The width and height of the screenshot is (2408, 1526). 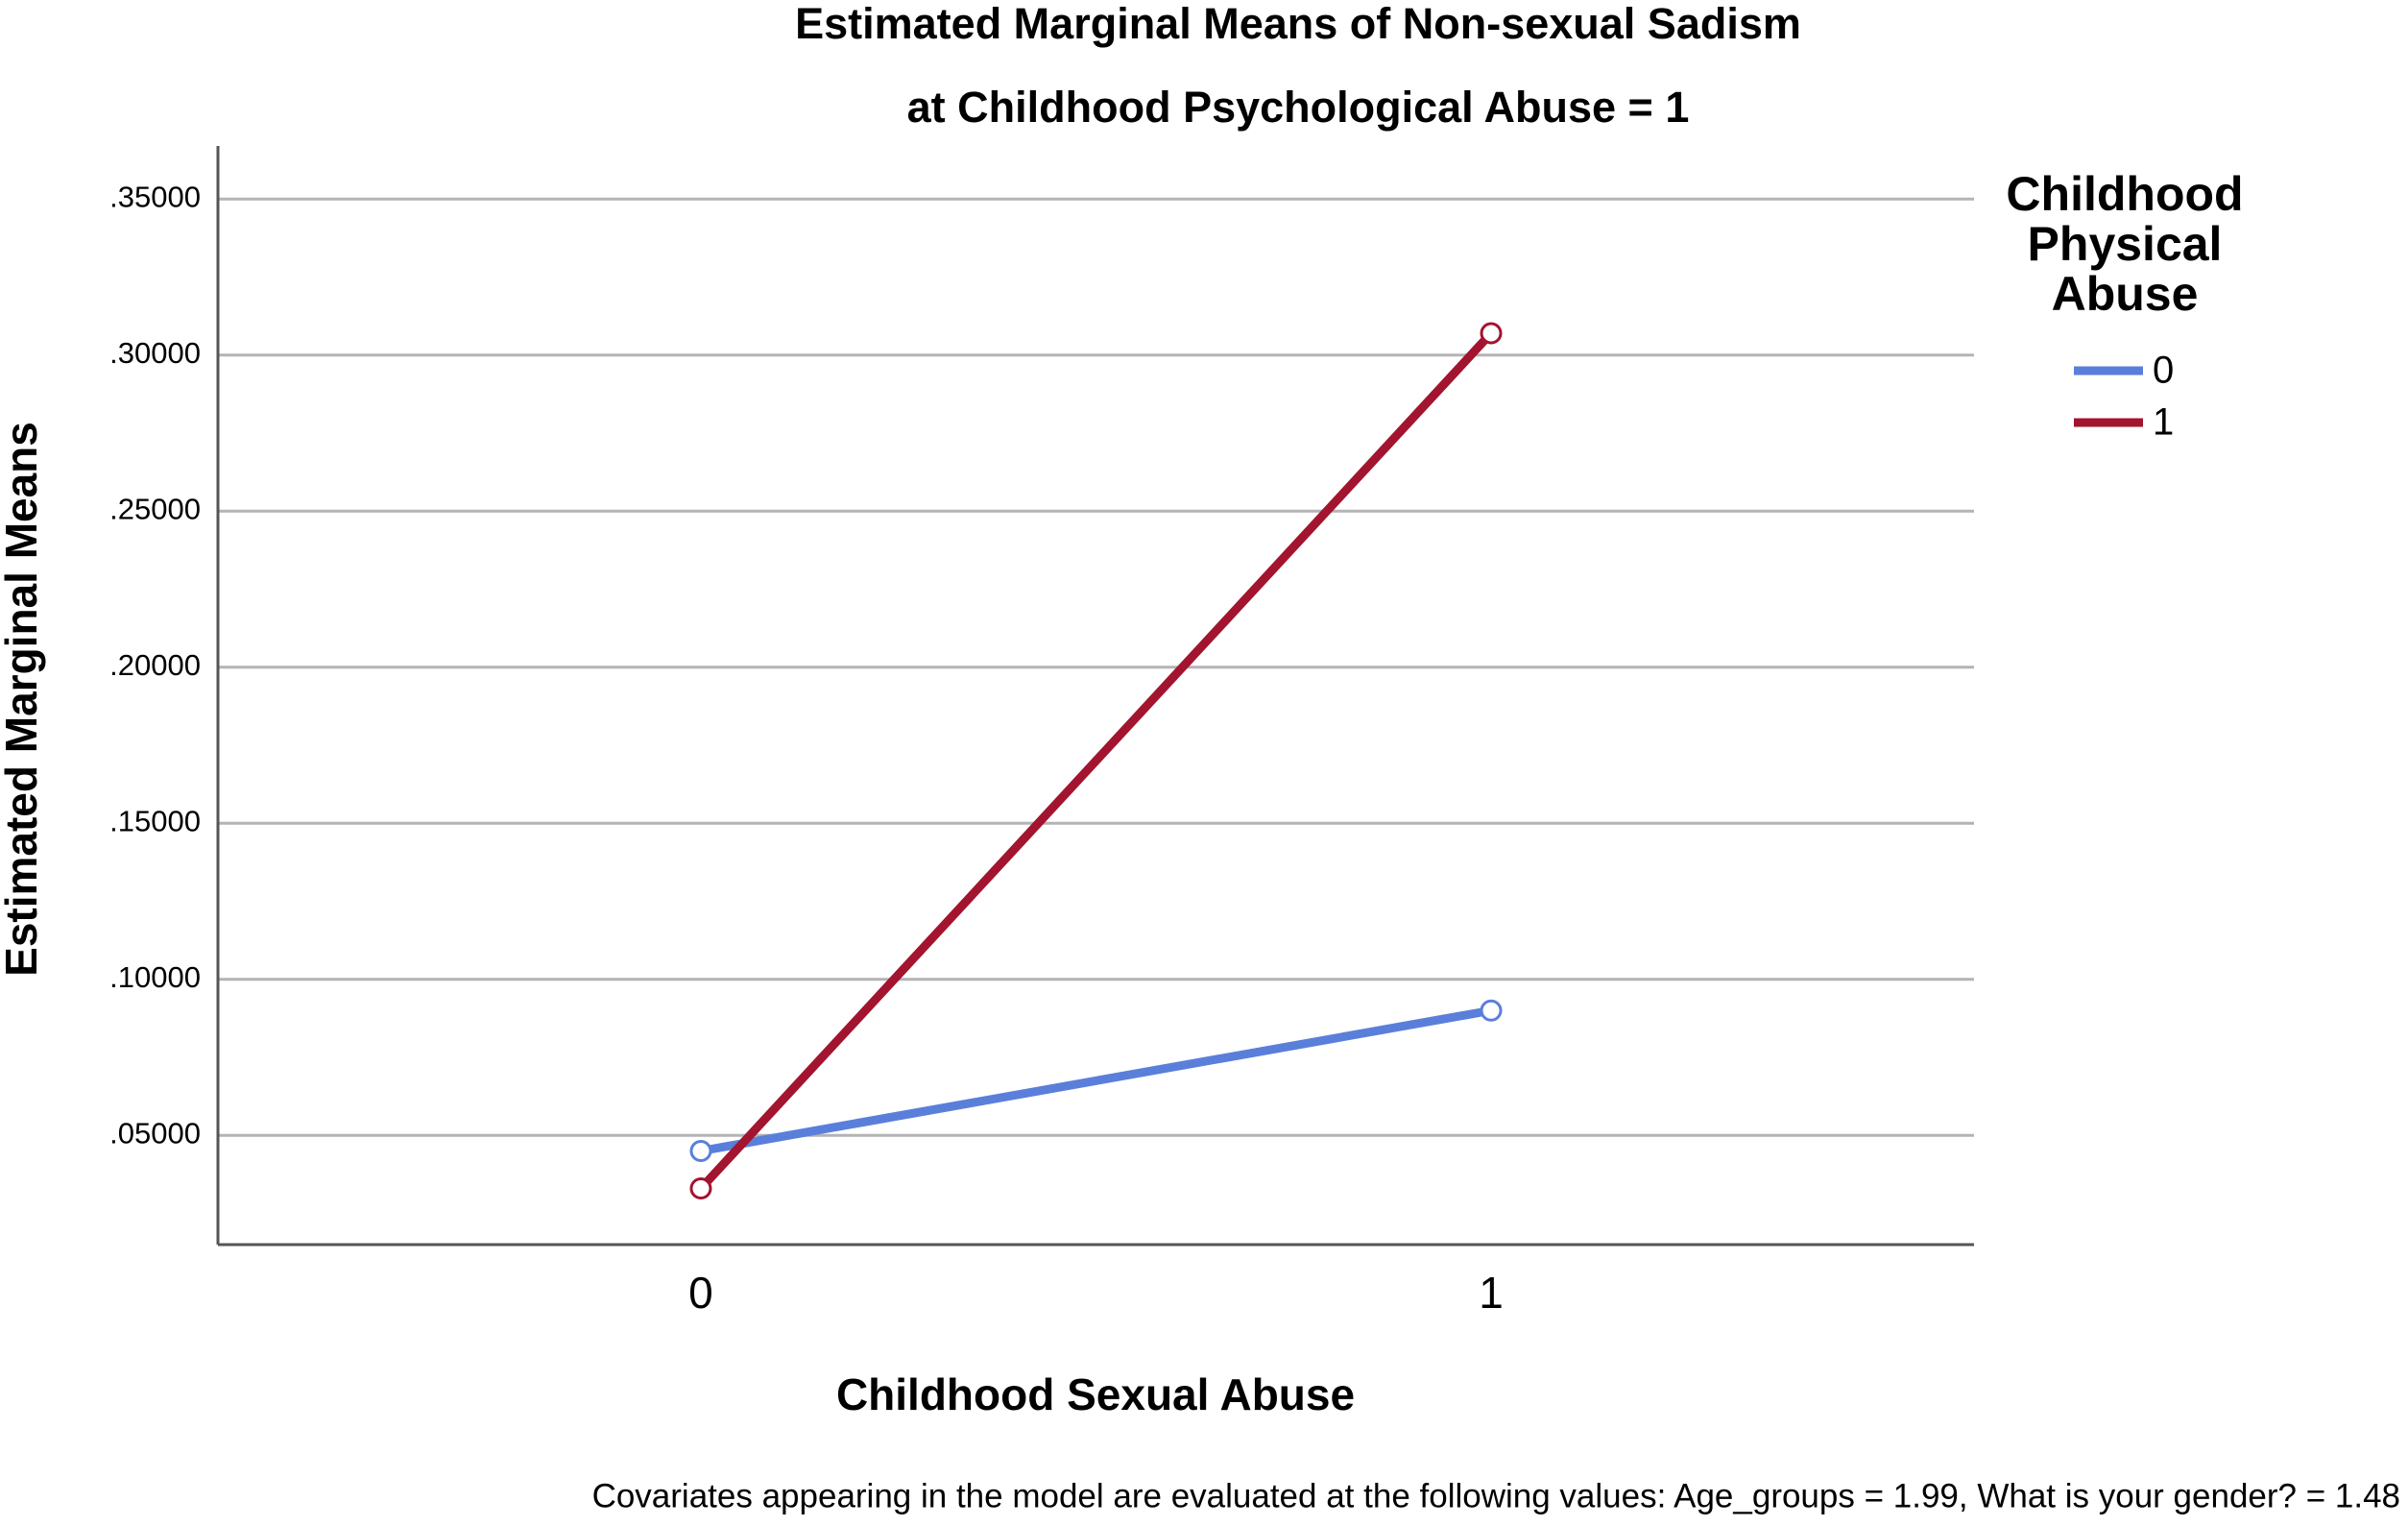 What do you see at coordinates (155, 977) in the screenshot?
I see `y-tick-label: .10000` at bounding box center [155, 977].